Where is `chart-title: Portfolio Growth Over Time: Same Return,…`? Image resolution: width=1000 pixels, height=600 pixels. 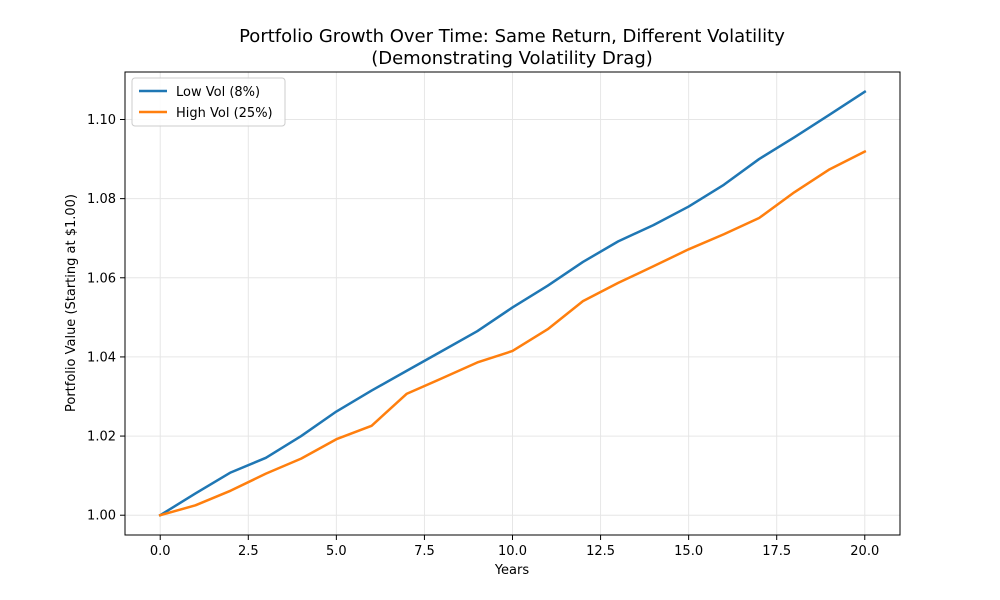 chart-title: Portfolio Growth Over Time: Same Return,… is located at coordinates (512, 36).